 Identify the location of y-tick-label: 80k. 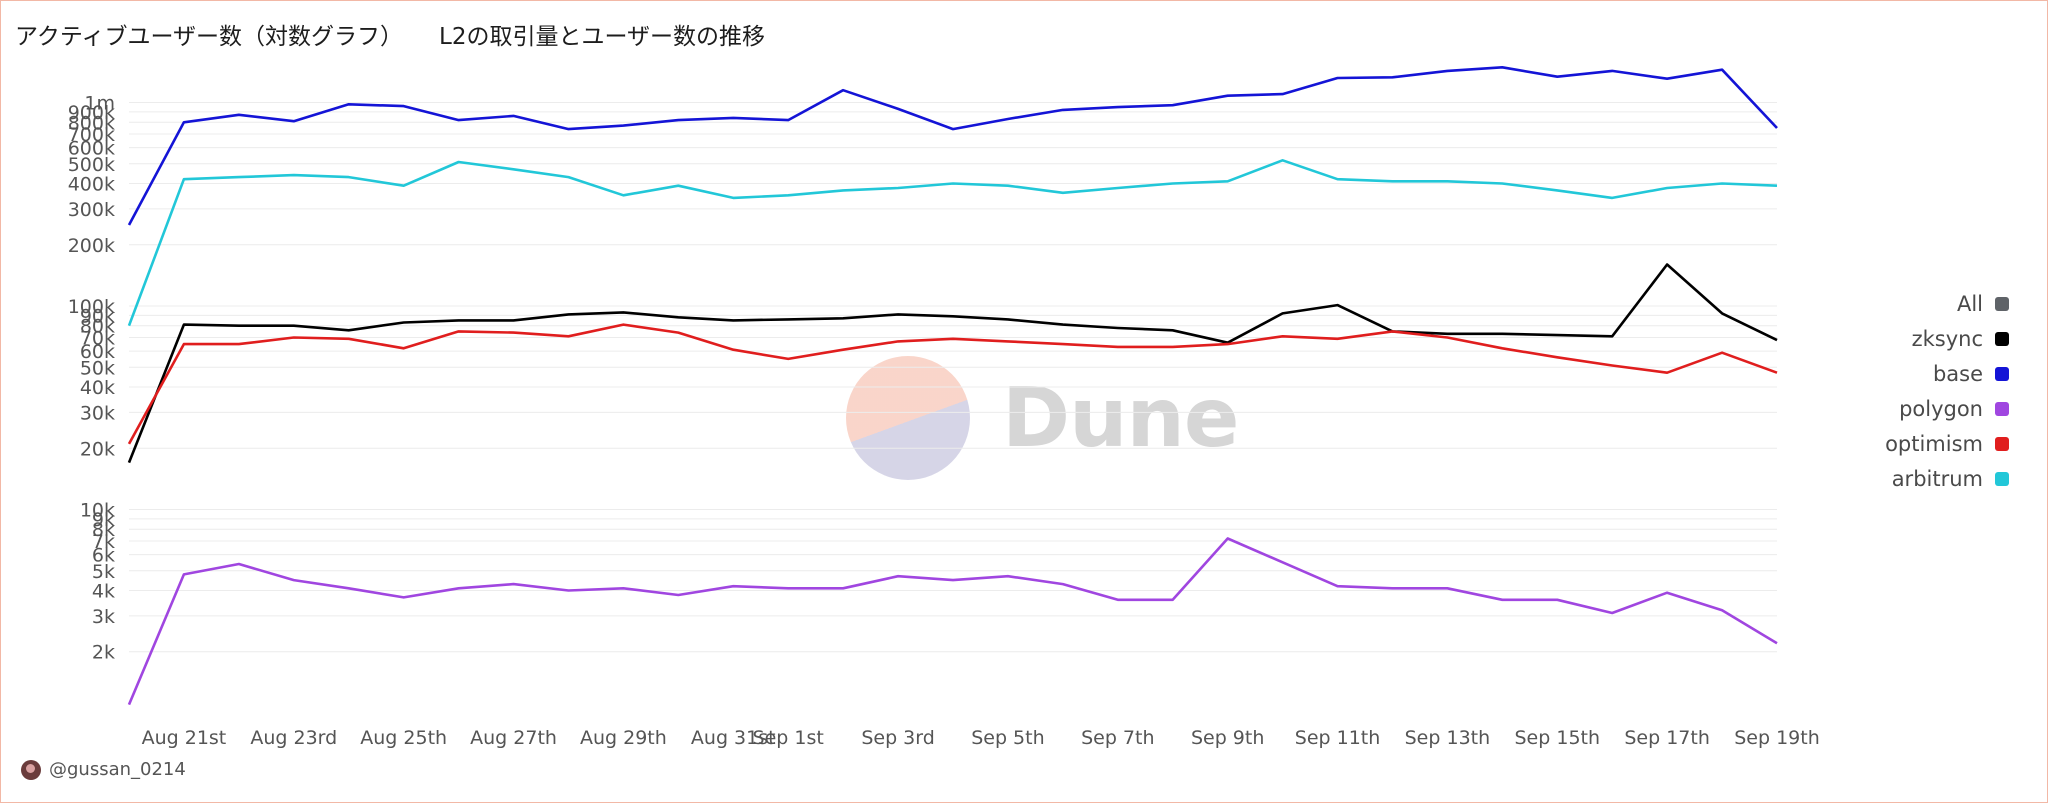
(97, 327).